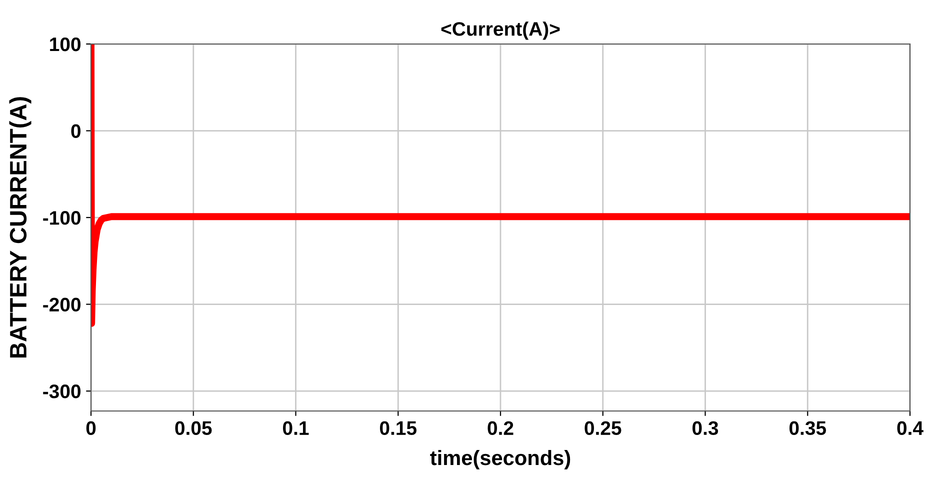  Describe the element at coordinates (61, 391) in the screenshot. I see `y-tick-label: -300` at that location.